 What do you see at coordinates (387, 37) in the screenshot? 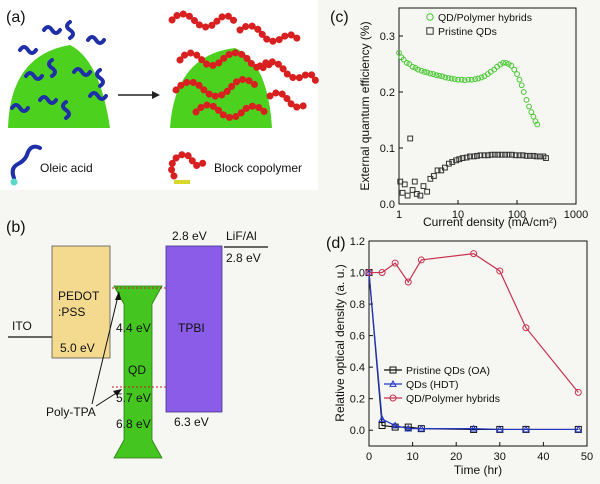
I see `y-tick-label: 0.3` at bounding box center [387, 37].